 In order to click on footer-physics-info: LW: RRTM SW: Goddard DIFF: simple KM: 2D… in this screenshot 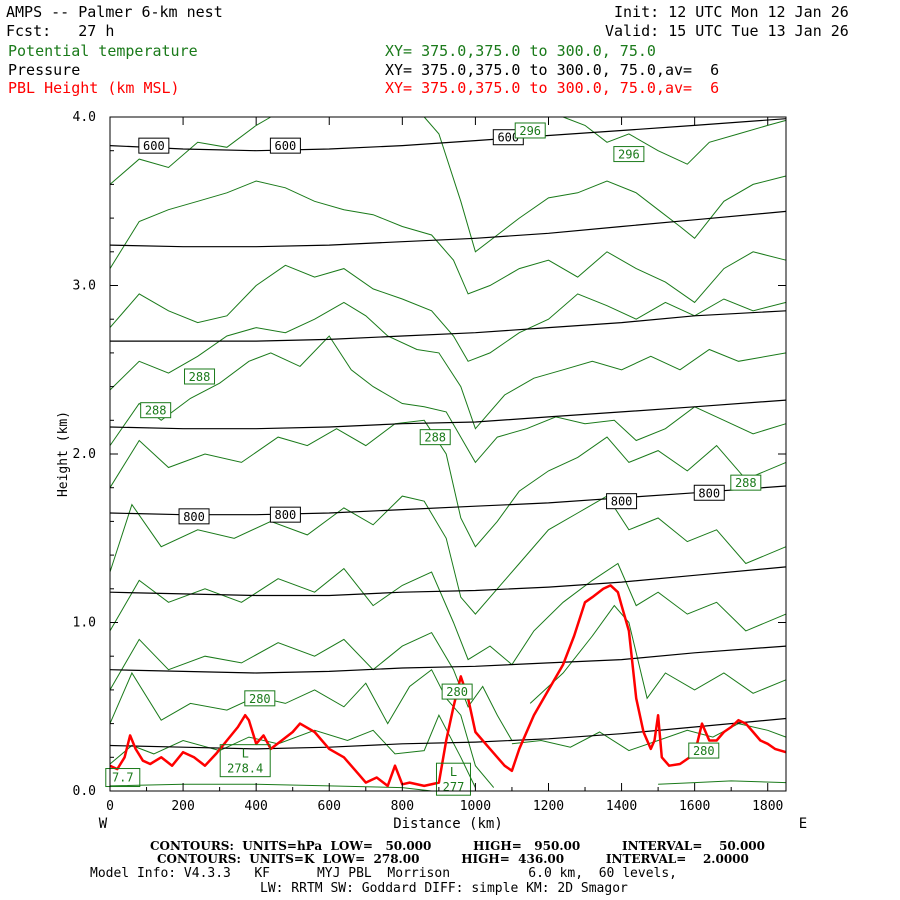, I will do `click(444, 888)`.